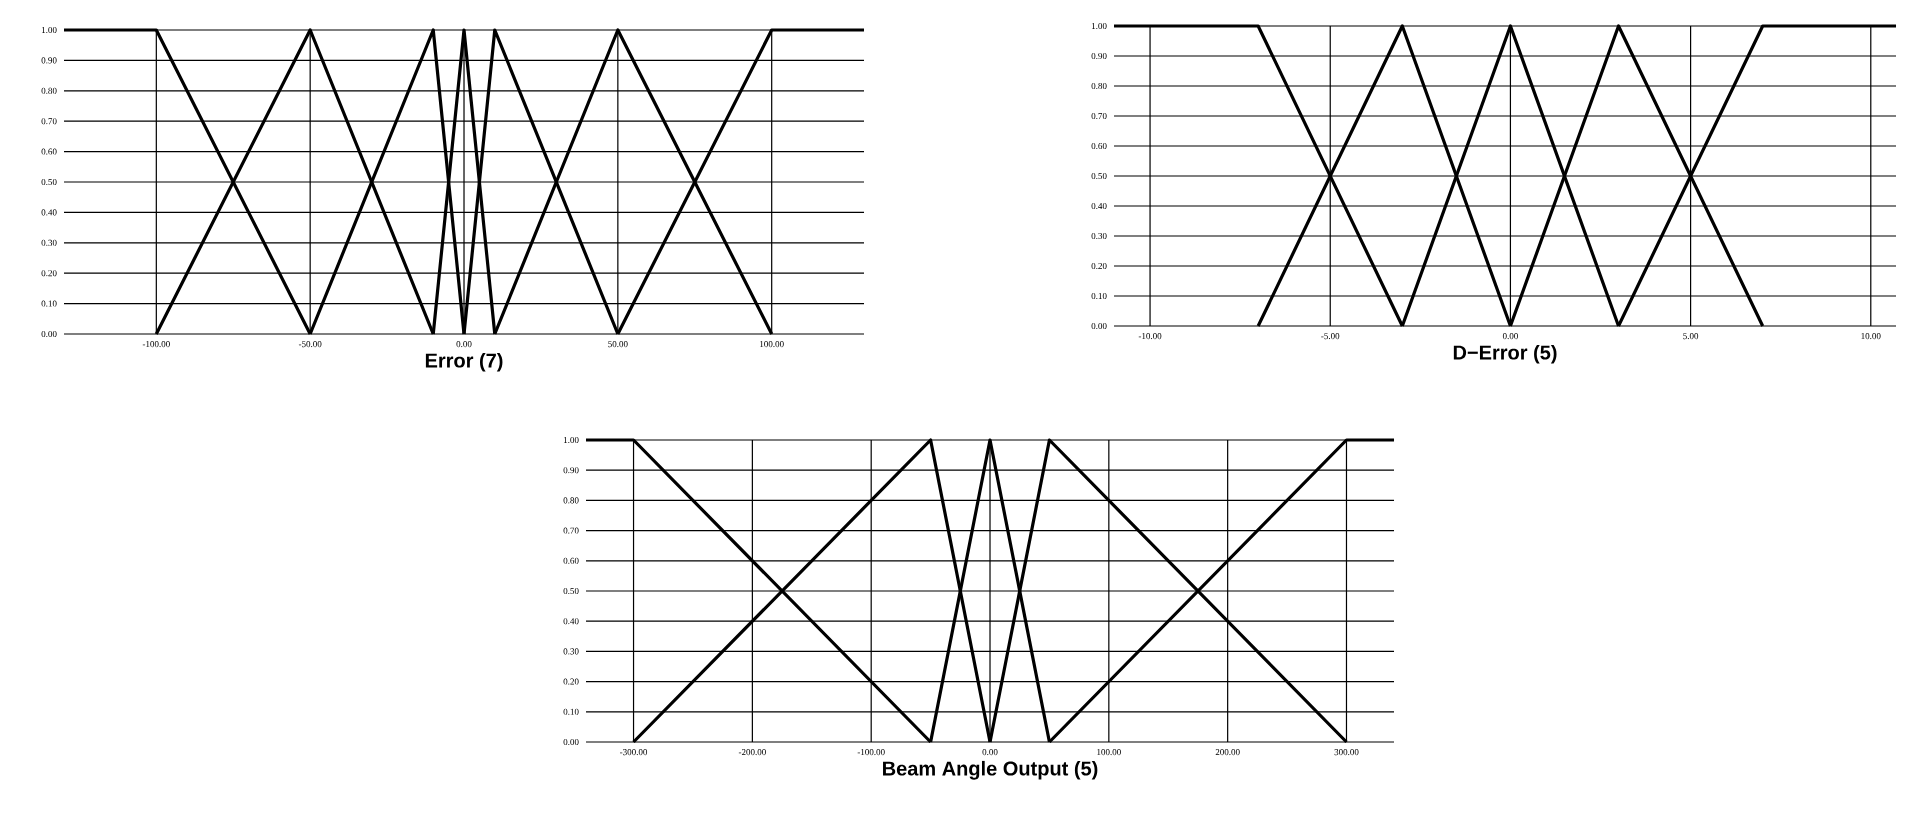  What do you see at coordinates (990, 770) in the screenshot?
I see `x-axis-title: Beam Angle Output (5)` at bounding box center [990, 770].